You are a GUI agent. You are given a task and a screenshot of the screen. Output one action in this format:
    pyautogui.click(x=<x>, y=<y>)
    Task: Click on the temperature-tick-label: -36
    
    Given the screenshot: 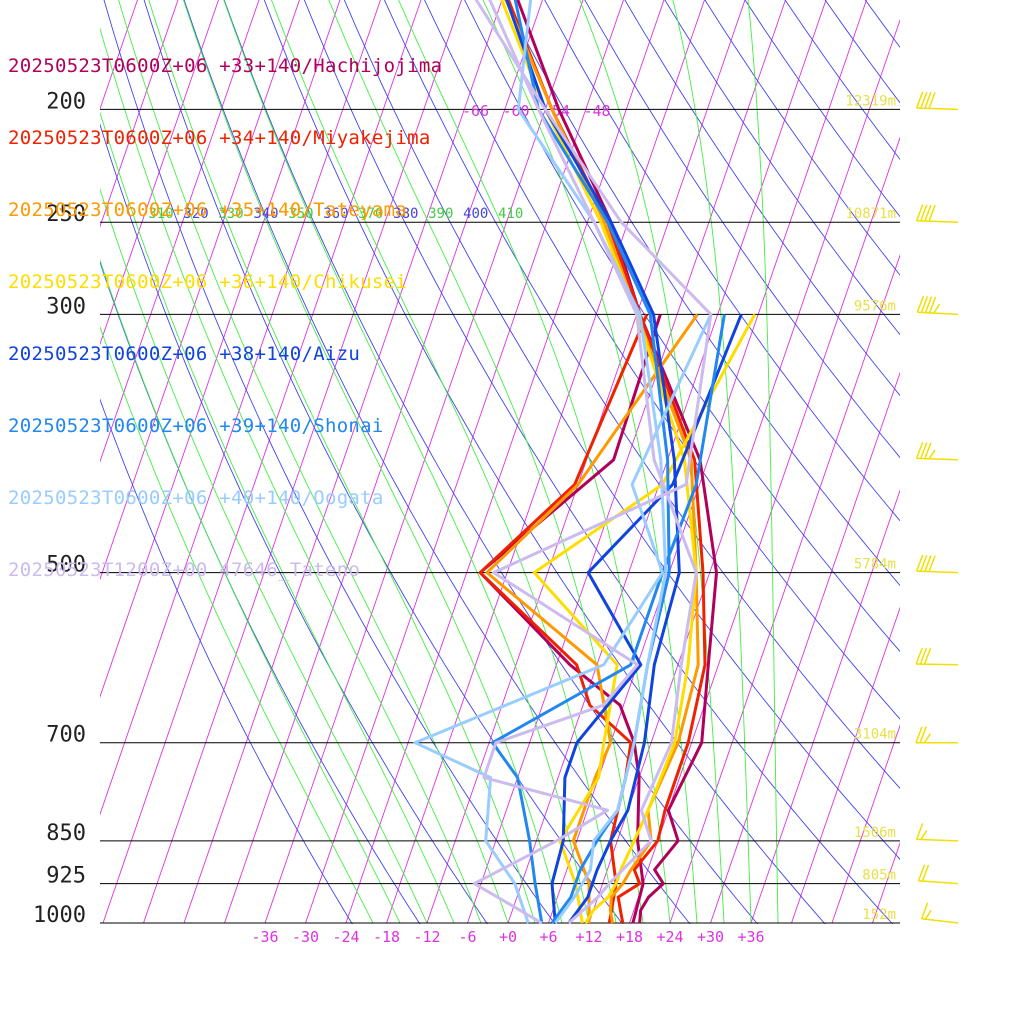 What is the action you would take?
    pyautogui.click(x=264, y=937)
    